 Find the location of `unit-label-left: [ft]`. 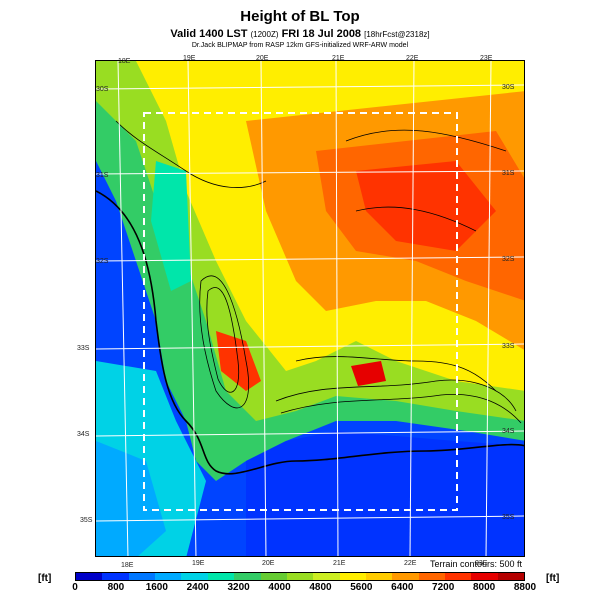

unit-label-left: [ft] is located at coordinates (45, 578).